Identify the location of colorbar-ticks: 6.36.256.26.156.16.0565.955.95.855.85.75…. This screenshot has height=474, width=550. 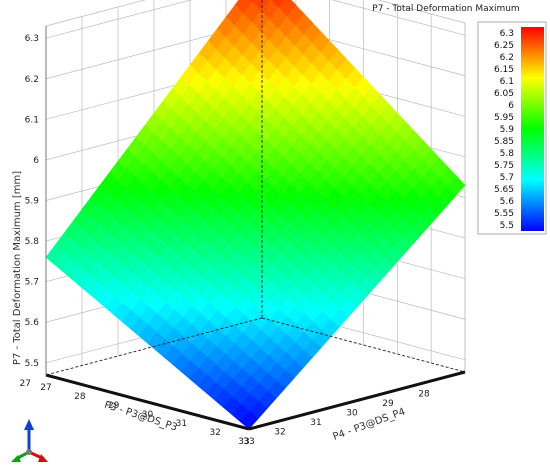
(504, 130).